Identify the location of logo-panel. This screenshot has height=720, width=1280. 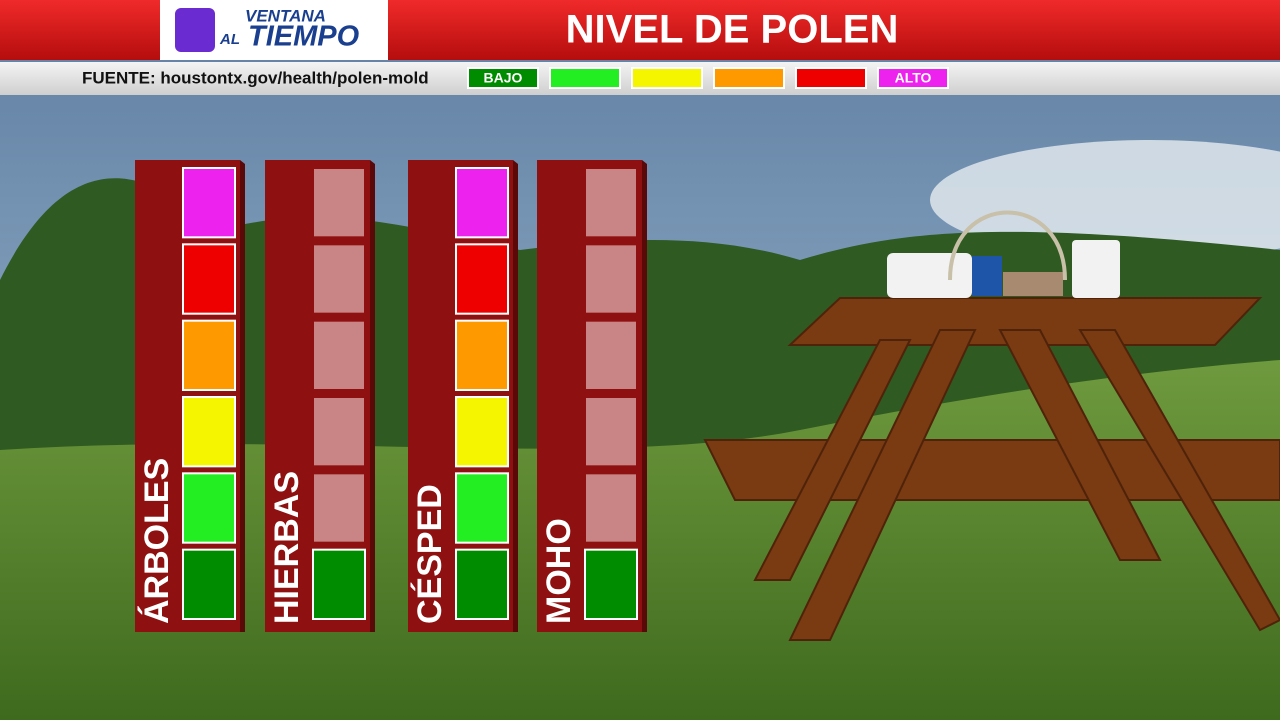
(274, 30).